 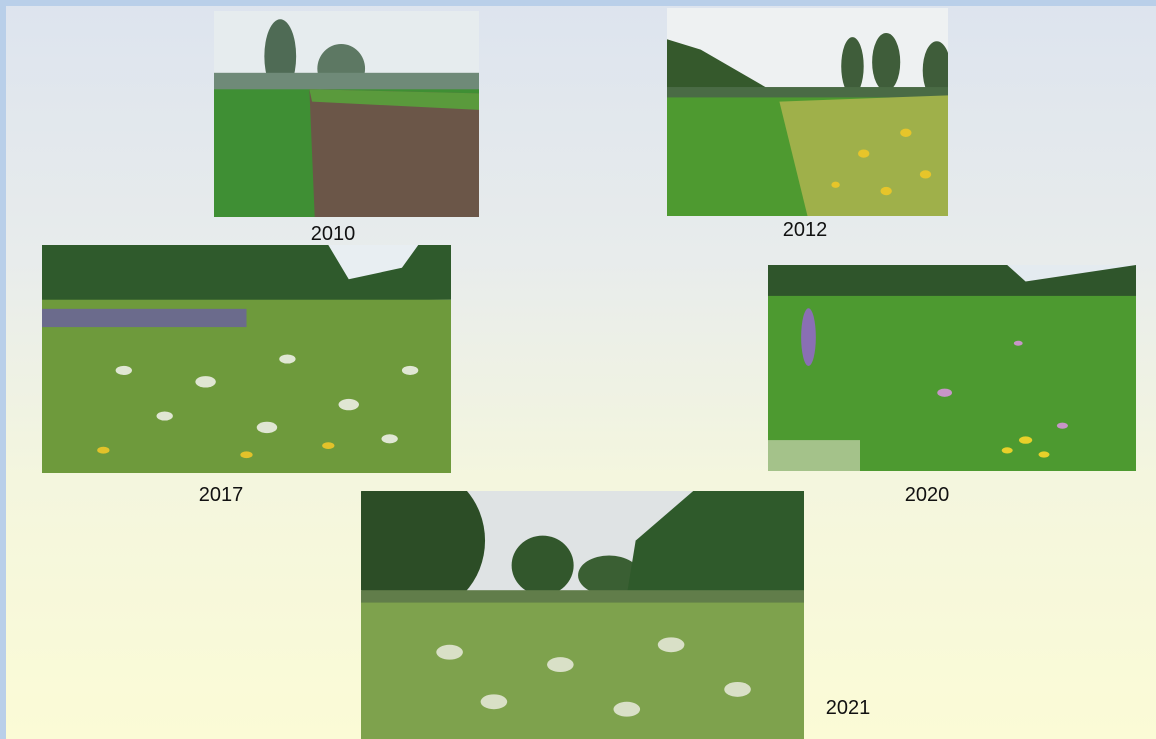 I want to click on year-label: 2021, so click(x=848, y=708).